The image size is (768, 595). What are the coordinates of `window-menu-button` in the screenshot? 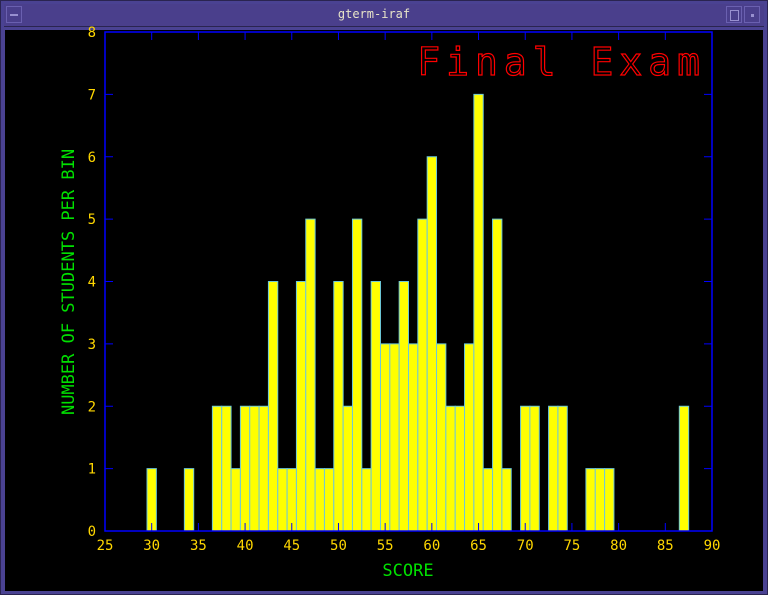 It's located at (14, 14).